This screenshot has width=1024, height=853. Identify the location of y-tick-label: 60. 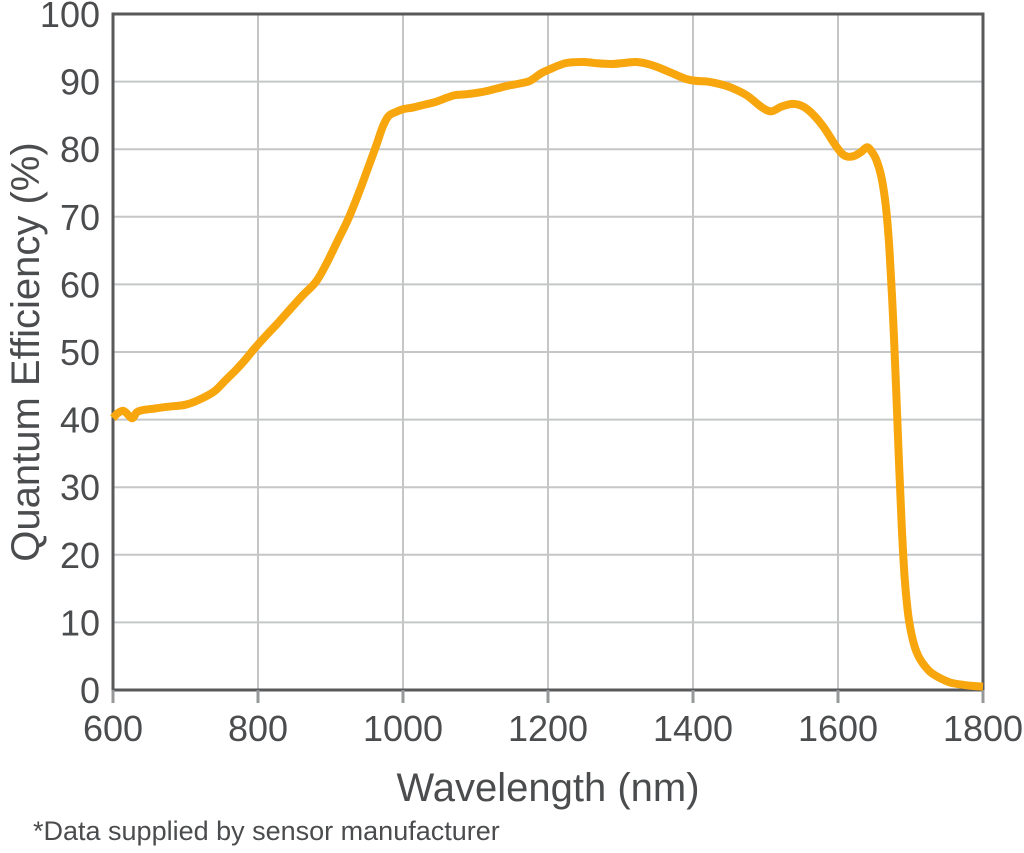
(80, 284).